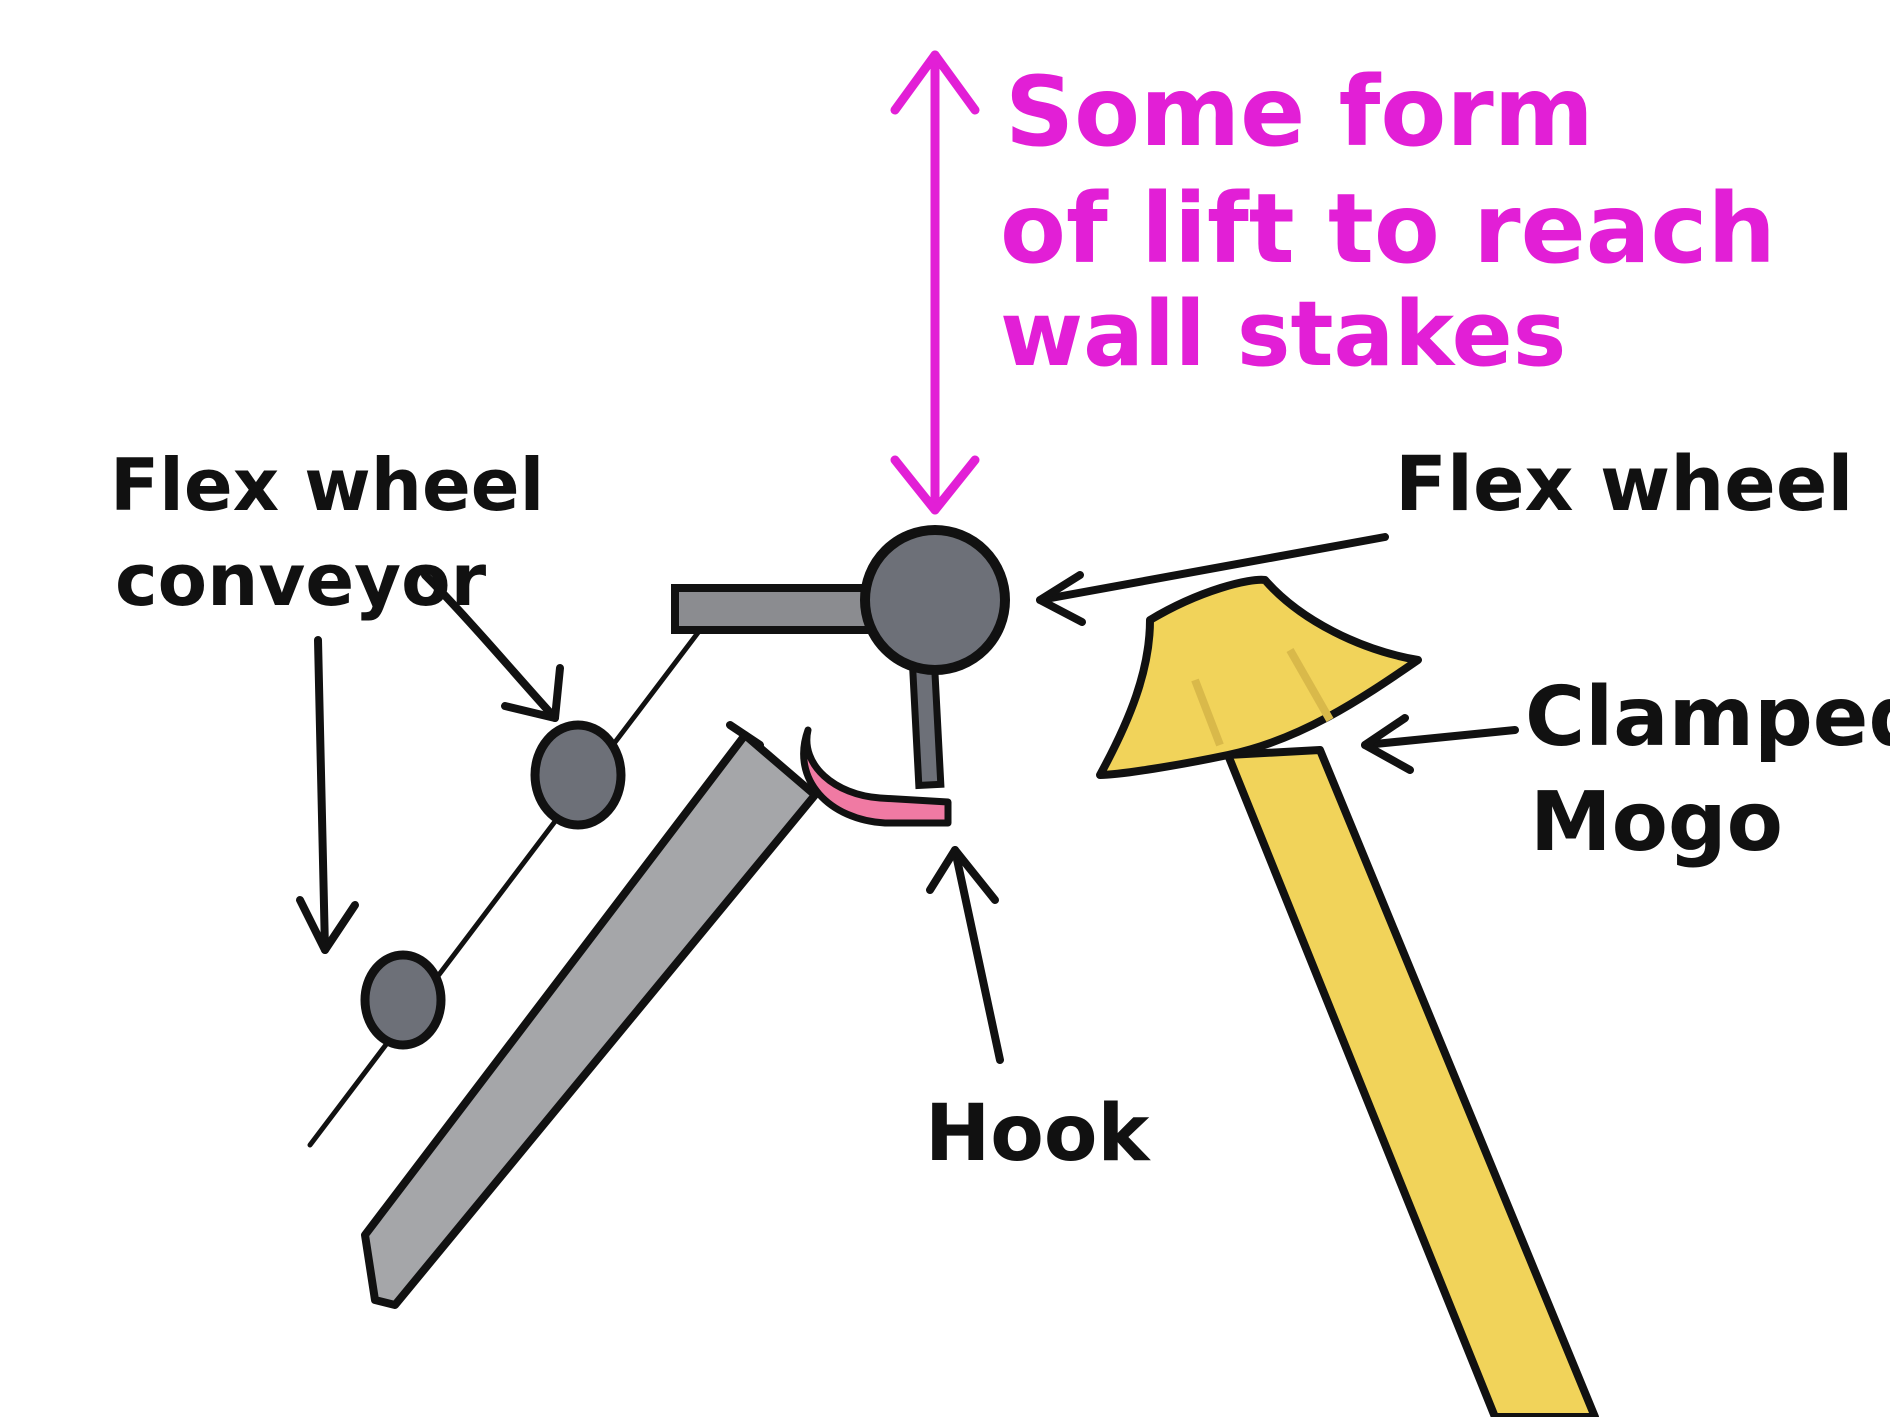 The width and height of the screenshot is (1890, 1417). What do you see at coordinates (1299, 112) in the screenshot?
I see `lift-label-line-1: Some form` at bounding box center [1299, 112].